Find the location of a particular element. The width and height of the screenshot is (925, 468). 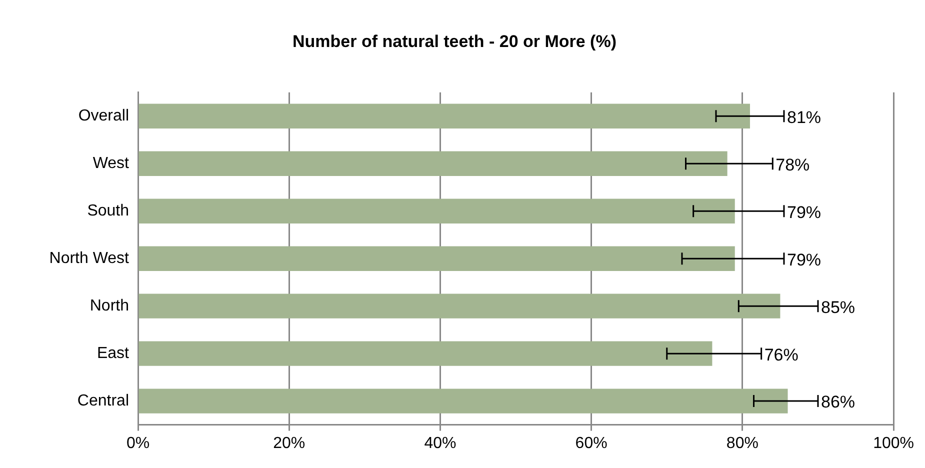

y-tick-label: Overall is located at coordinates (103, 116).